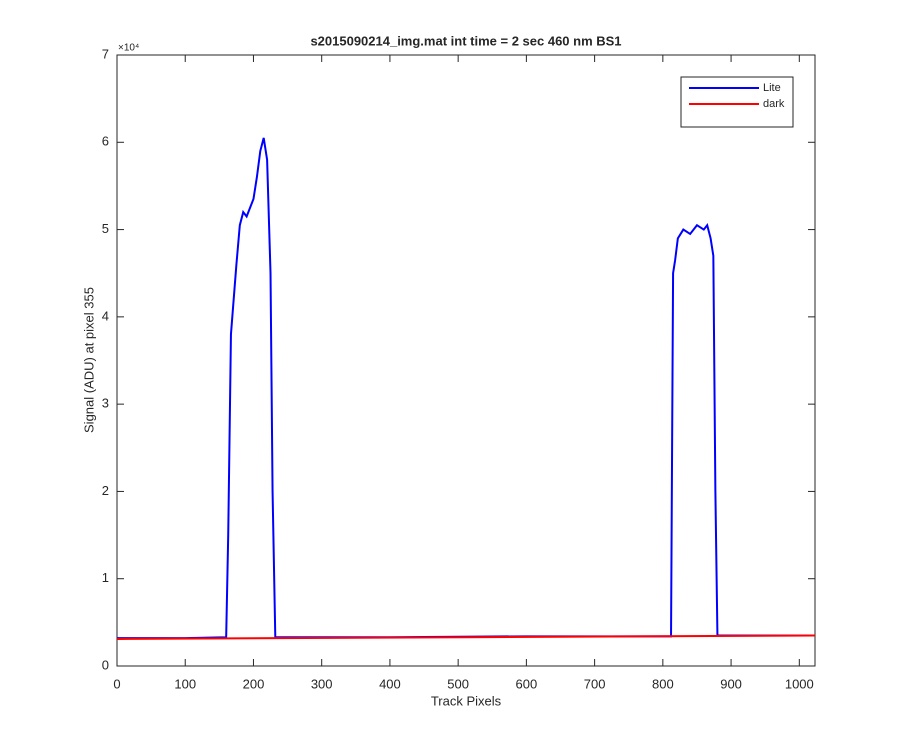 Image resolution: width=900 pixels, height=750 pixels. Describe the element at coordinates (128, 48) in the screenshot. I see `y-exponent-label: ×10⁴` at that location.